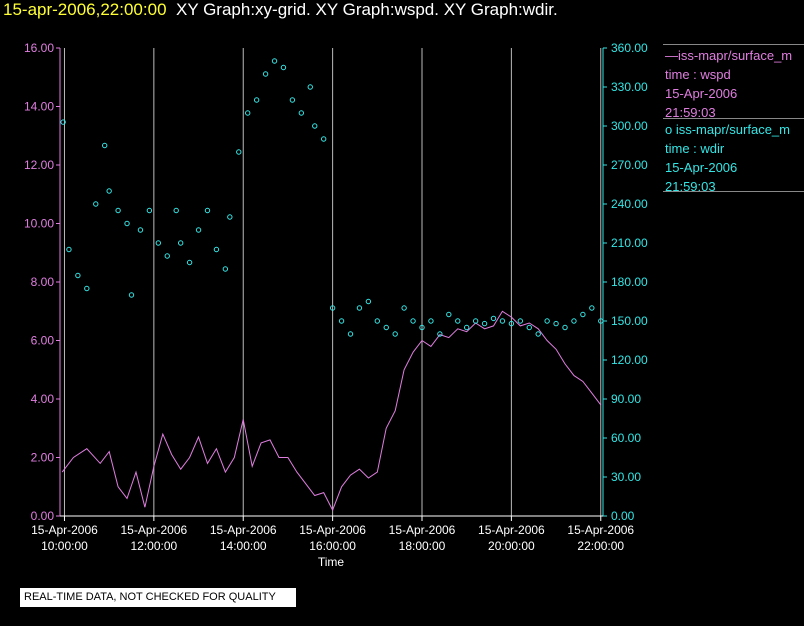 The width and height of the screenshot is (804, 626). What do you see at coordinates (629, 282) in the screenshot?
I see `right-tick-label: 180.00` at bounding box center [629, 282].